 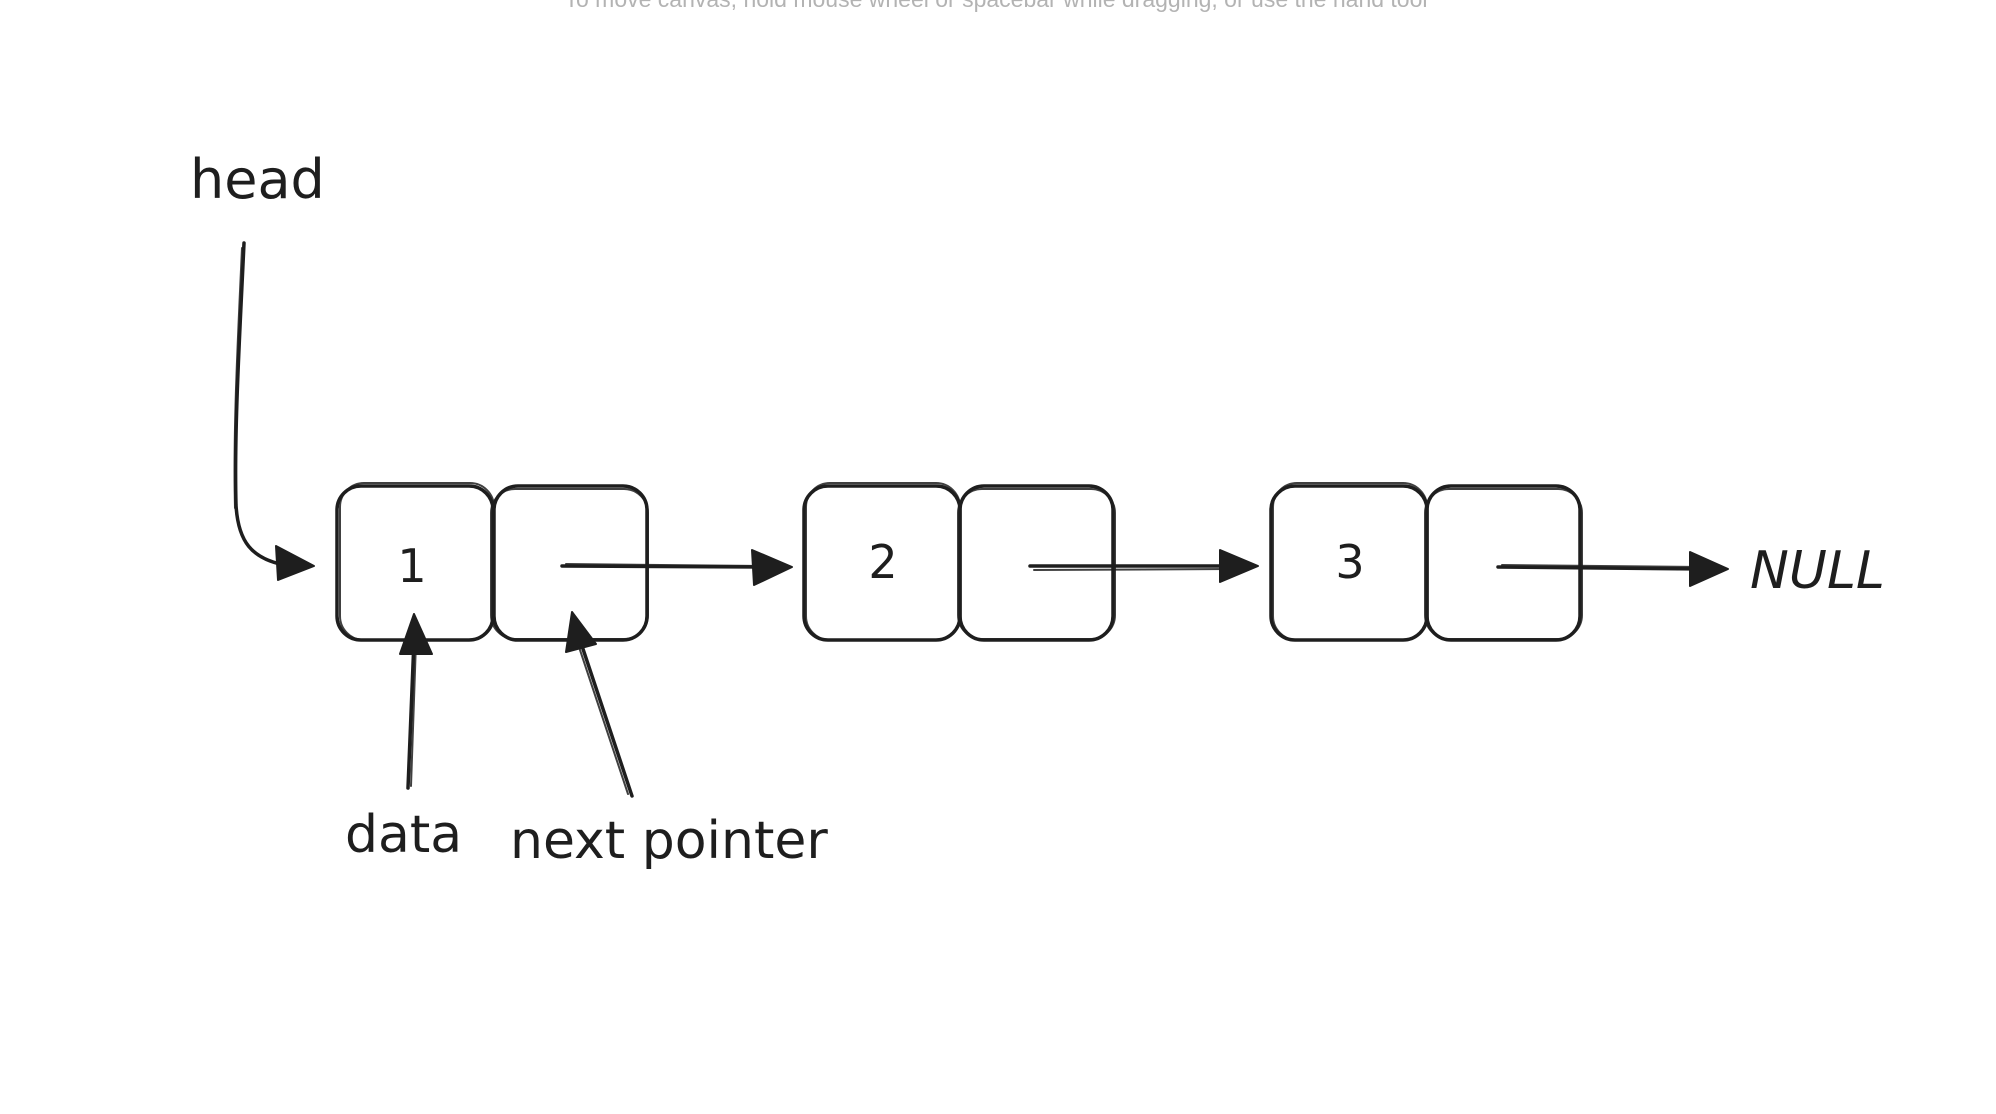 What do you see at coordinates (882, 562) in the screenshot?
I see `node-2-value: 2` at bounding box center [882, 562].